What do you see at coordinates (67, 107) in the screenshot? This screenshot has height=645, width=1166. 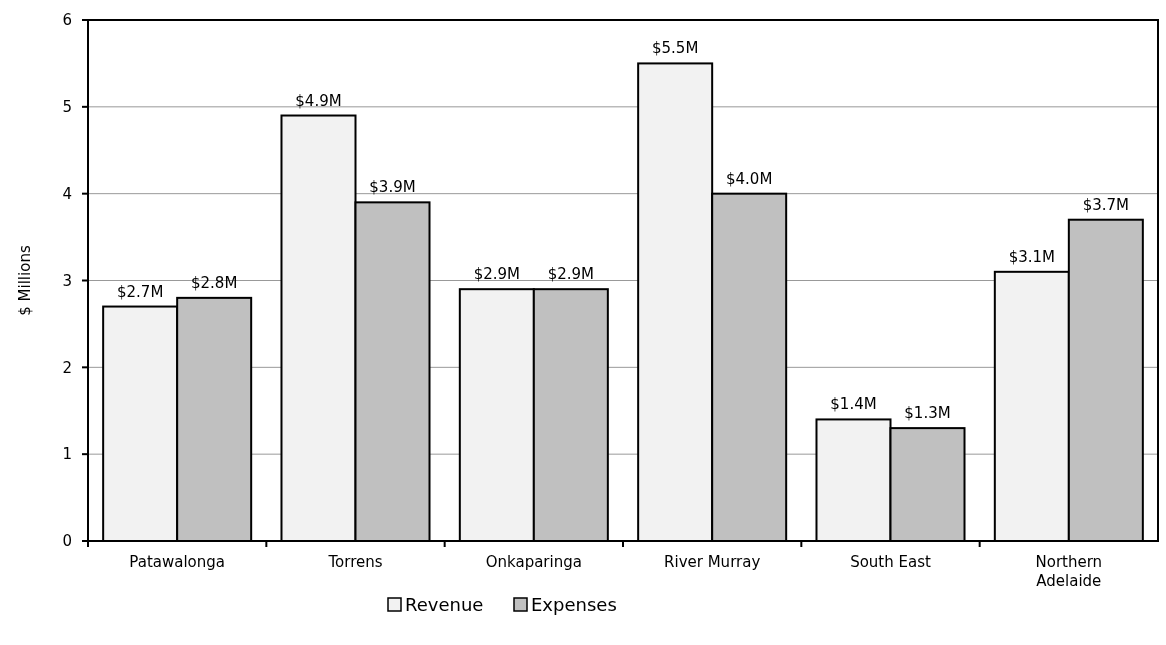 I see `y-tick-label: 5` at bounding box center [67, 107].